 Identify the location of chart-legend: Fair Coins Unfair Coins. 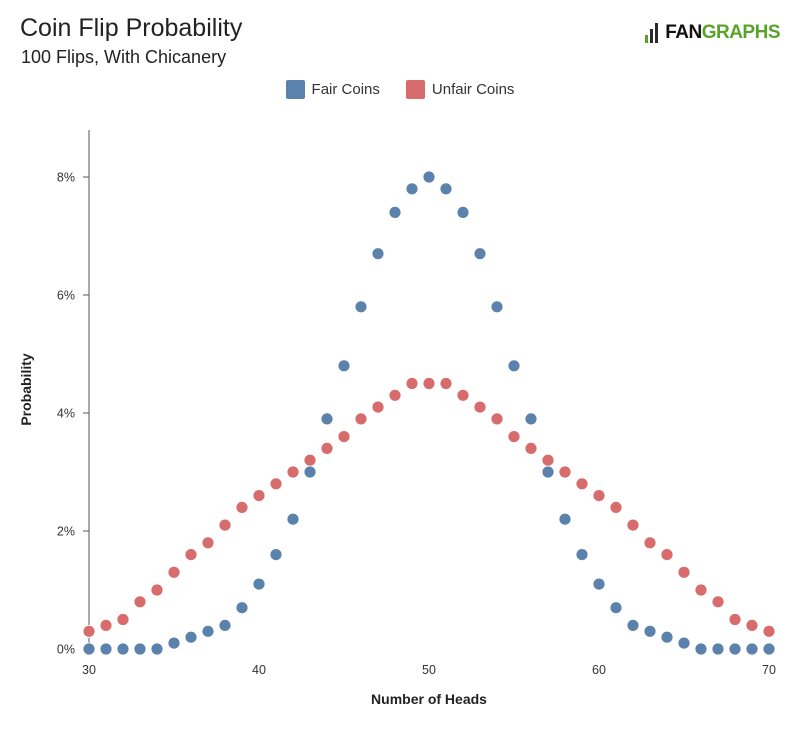
(400, 89).